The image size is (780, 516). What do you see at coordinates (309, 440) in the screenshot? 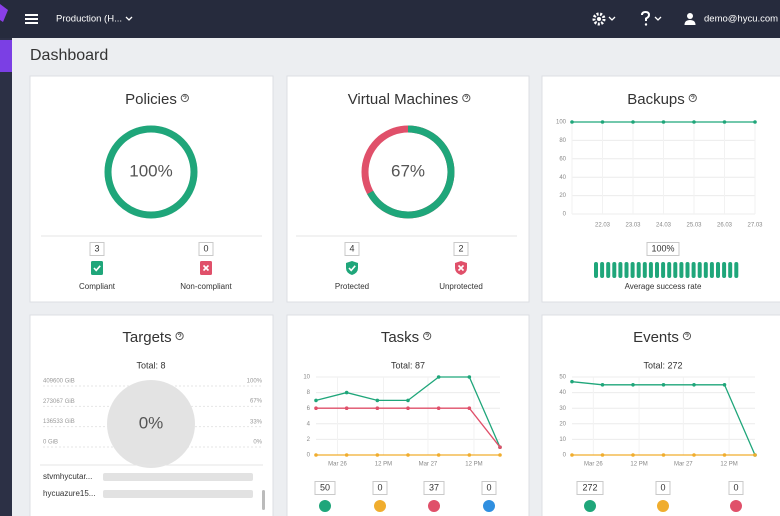
I see `y-tick-label: 2` at bounding box center [309, 440].